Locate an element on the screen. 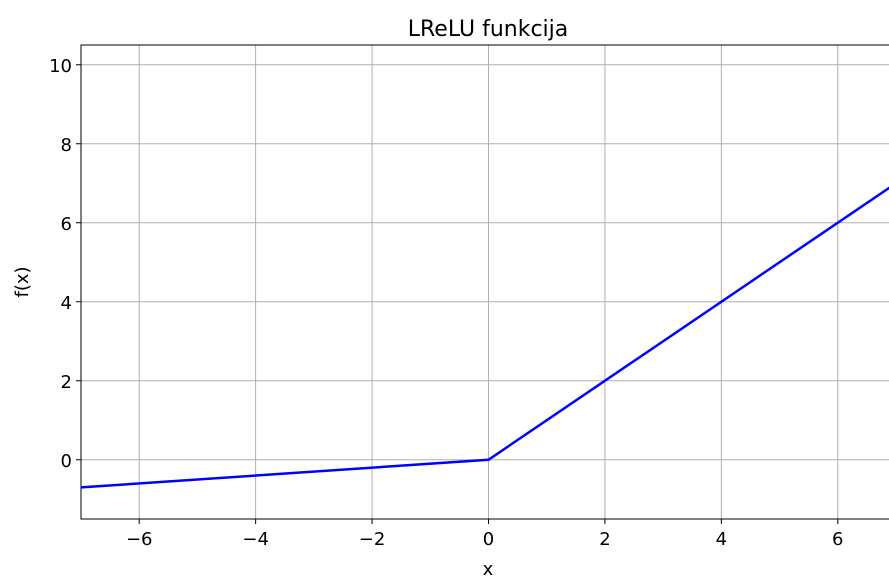 The width and height of the screenshot is (889, 578). y-tick-label: 2 is located at coordinates (66, 382).